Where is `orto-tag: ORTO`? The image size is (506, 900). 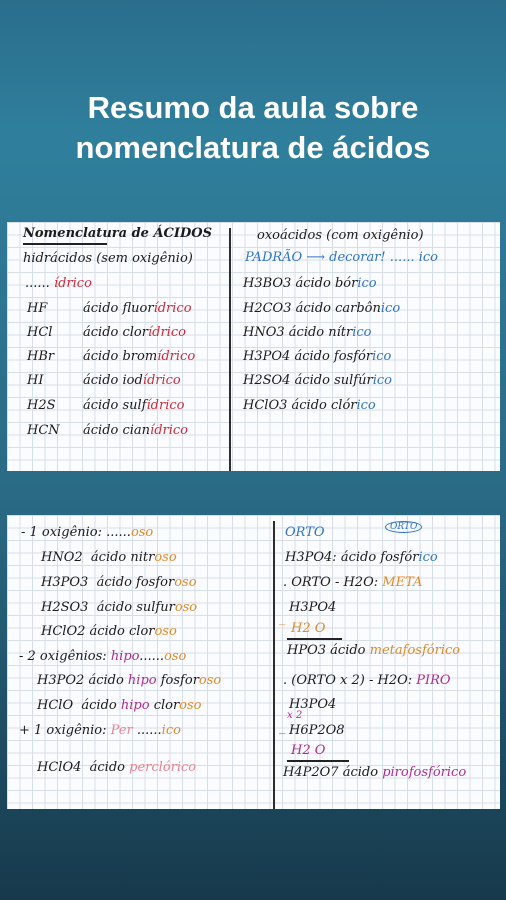
orto-tag: ORTO is located at coordinates (404, 527).